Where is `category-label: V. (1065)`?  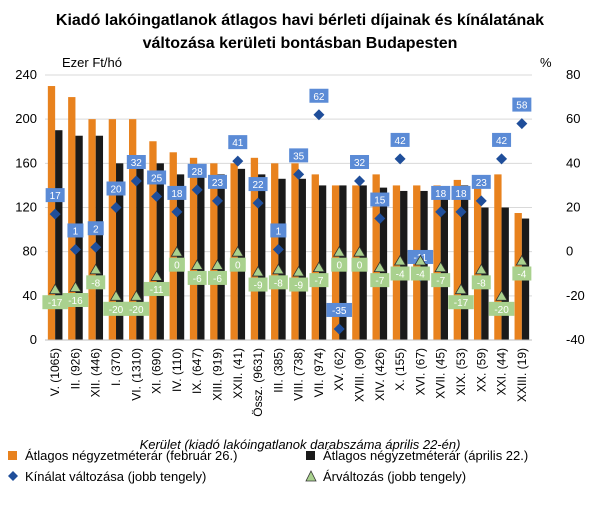 category-label: V. (1065) is located at coordinates (55, 372).